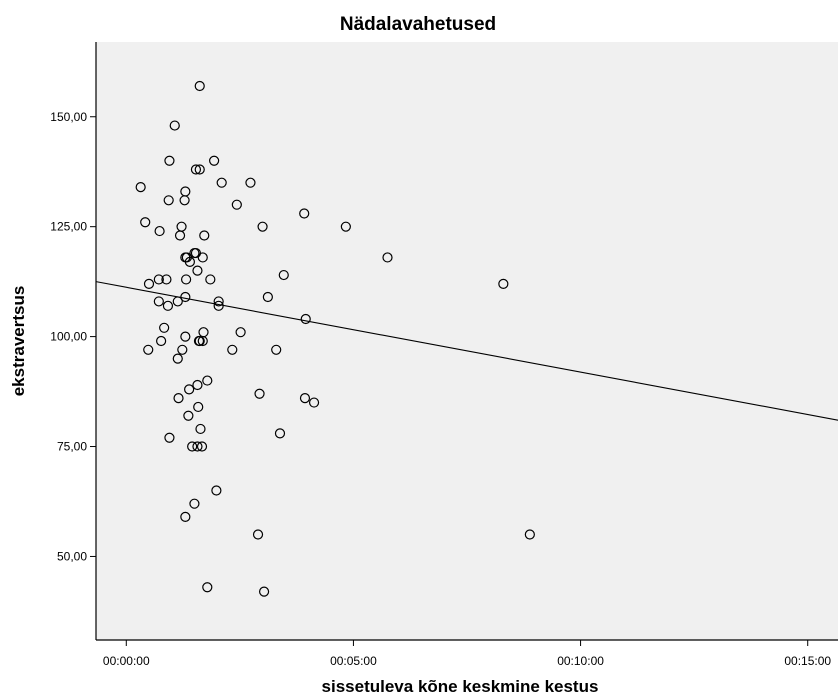  Describe the element at coordinates (460, 686) in the screenshot. I see `x-axis-label: sissetuleva kõne keskmine kestus` at that location.